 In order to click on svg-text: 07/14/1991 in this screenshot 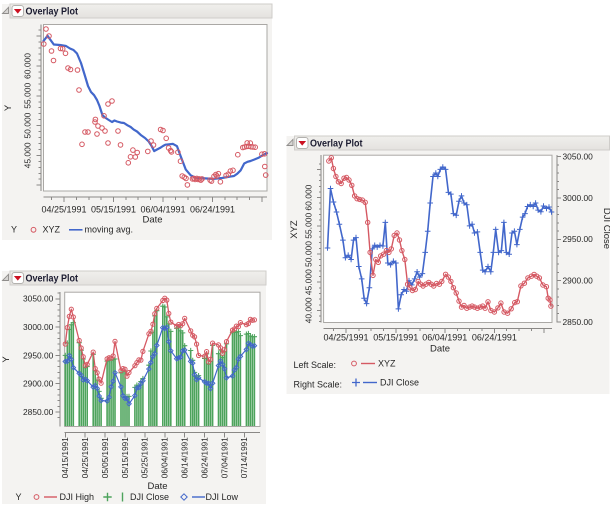, I will do `click(244, 457)`.